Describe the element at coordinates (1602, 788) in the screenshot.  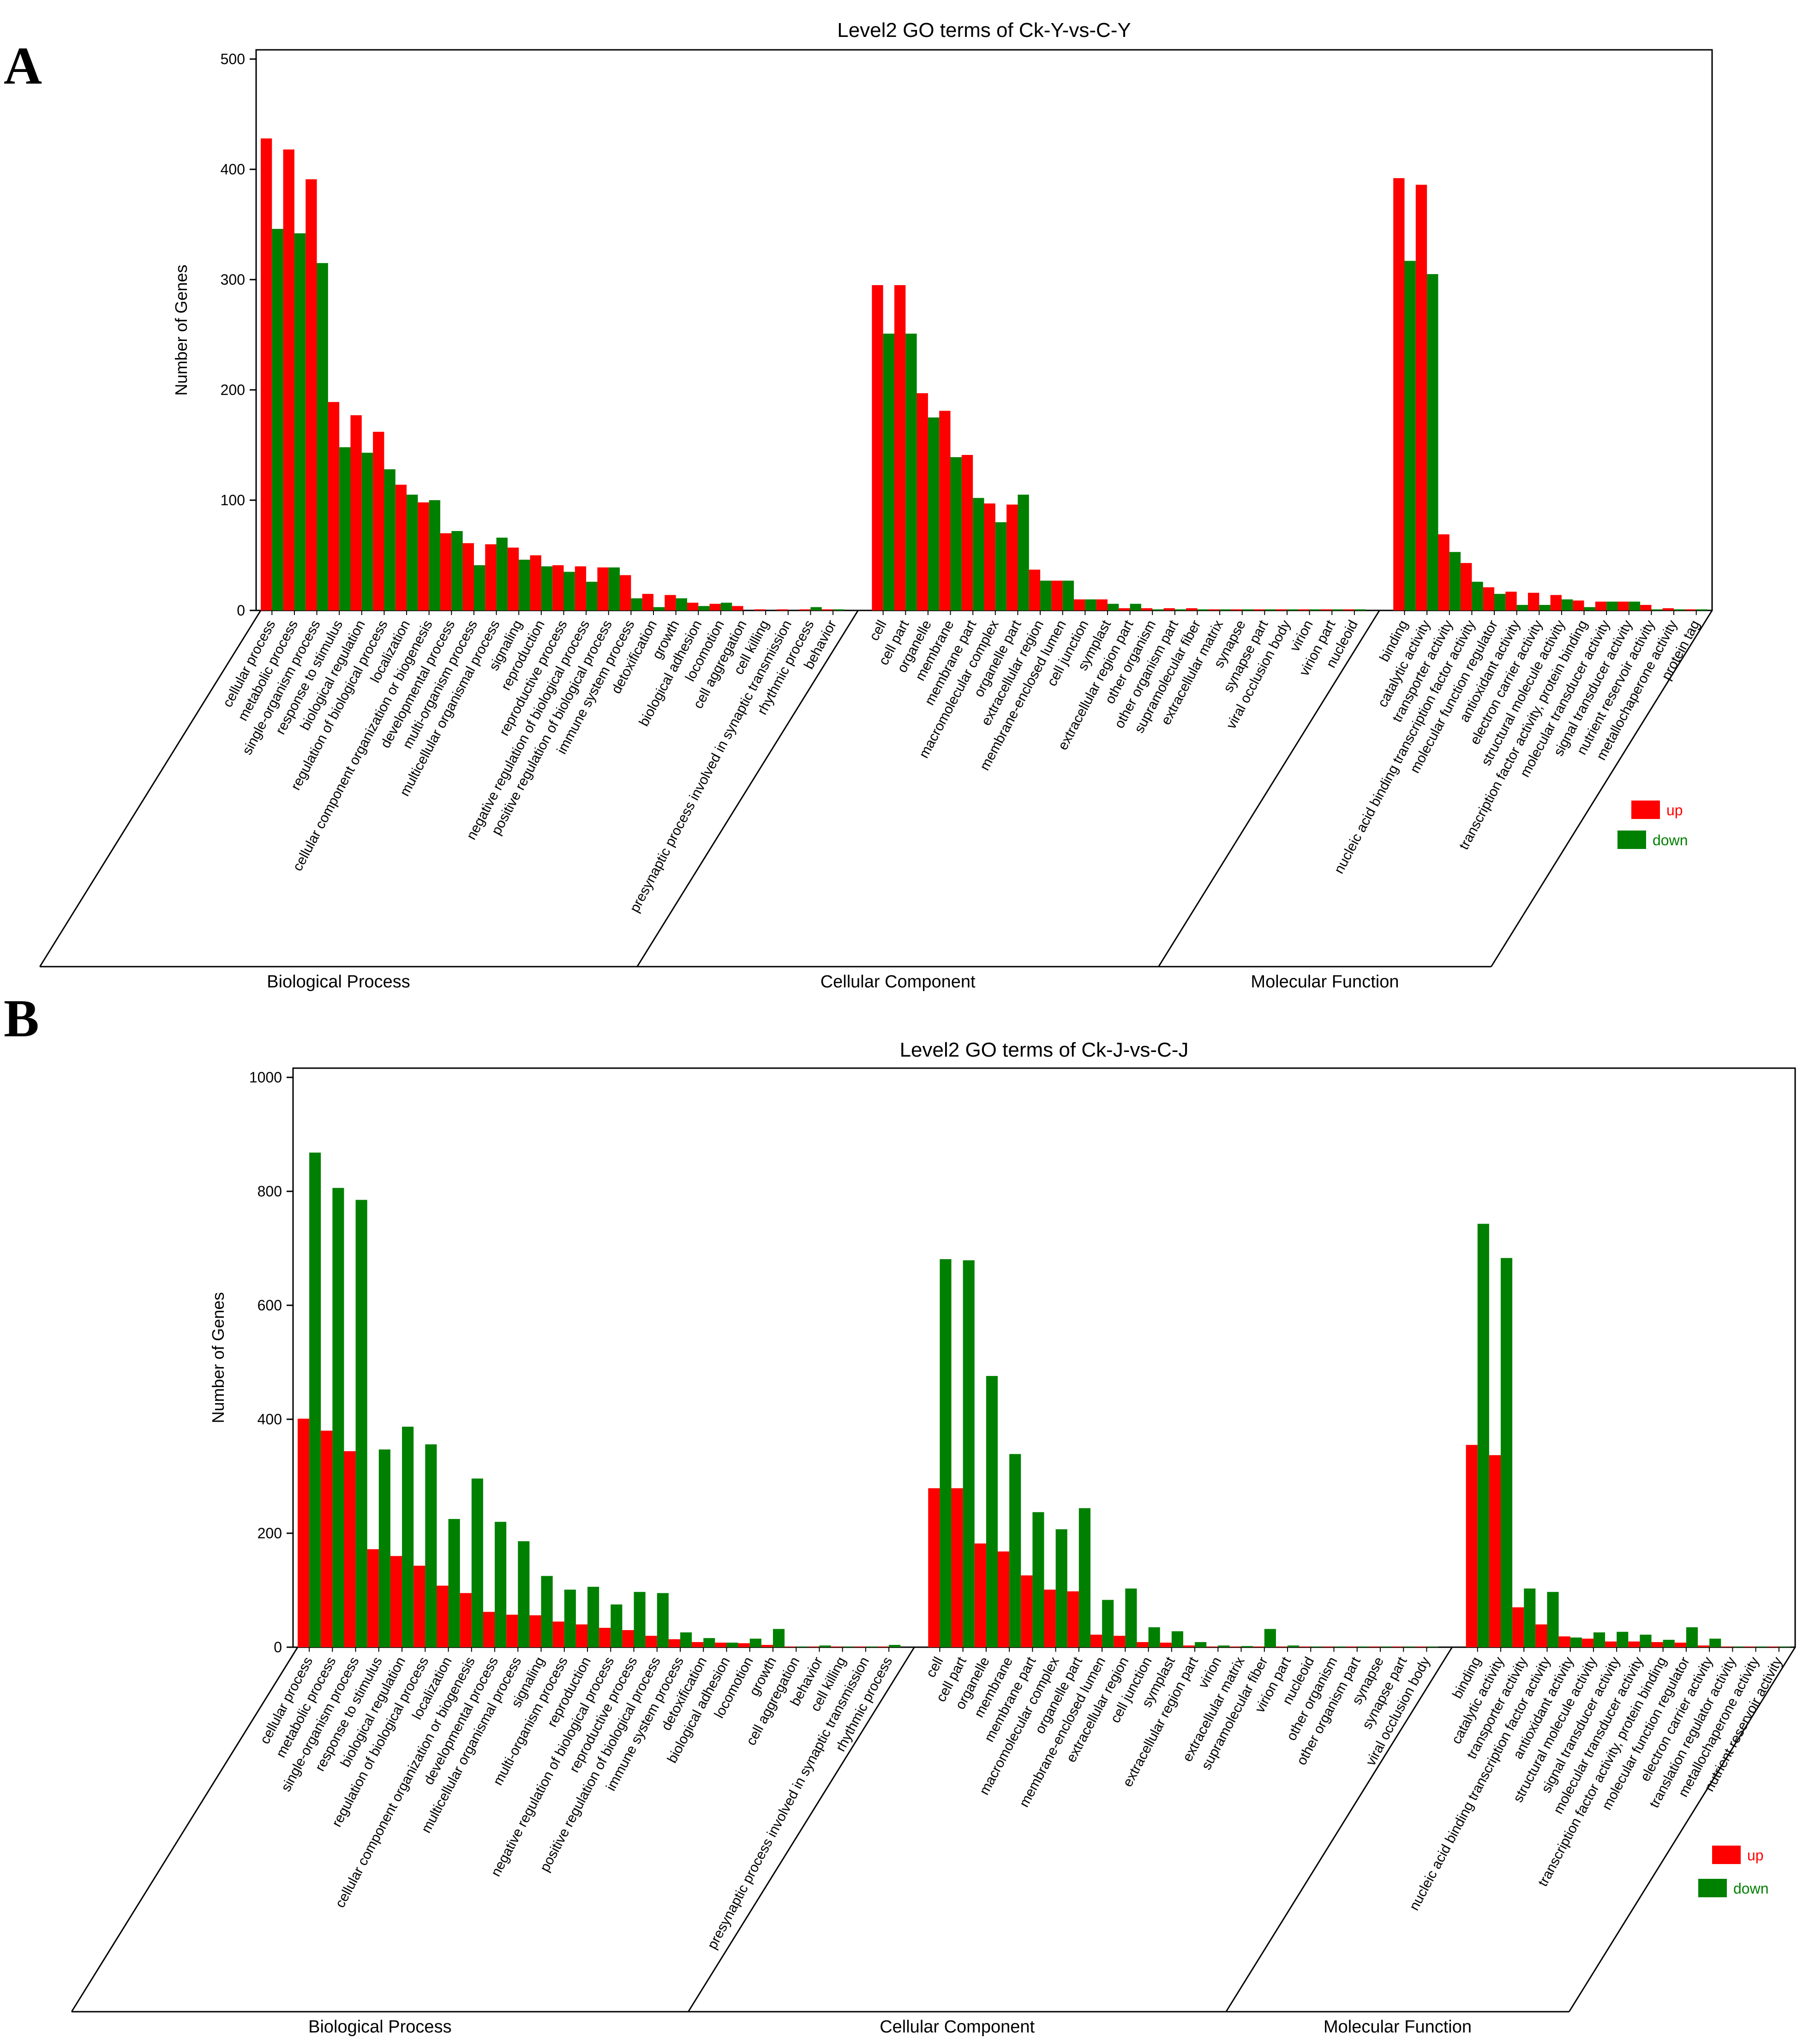
I see `chart1-floor-divider` at that location.